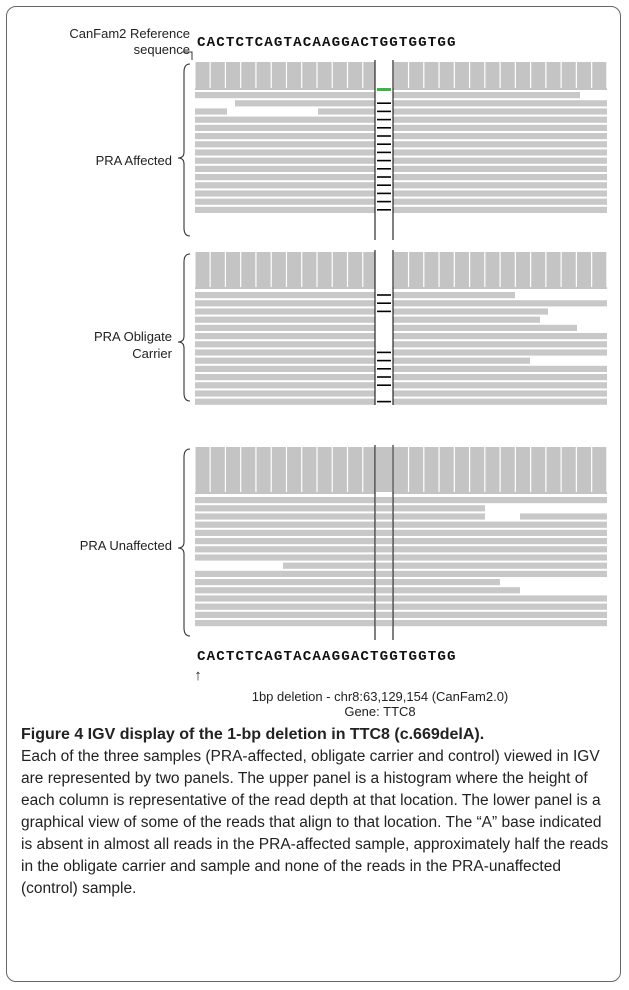 The image size is (629, 990). Describe the element at coordinates (198, 675) in the screenshot. I see `deletion-arrow: ↑` at that location.